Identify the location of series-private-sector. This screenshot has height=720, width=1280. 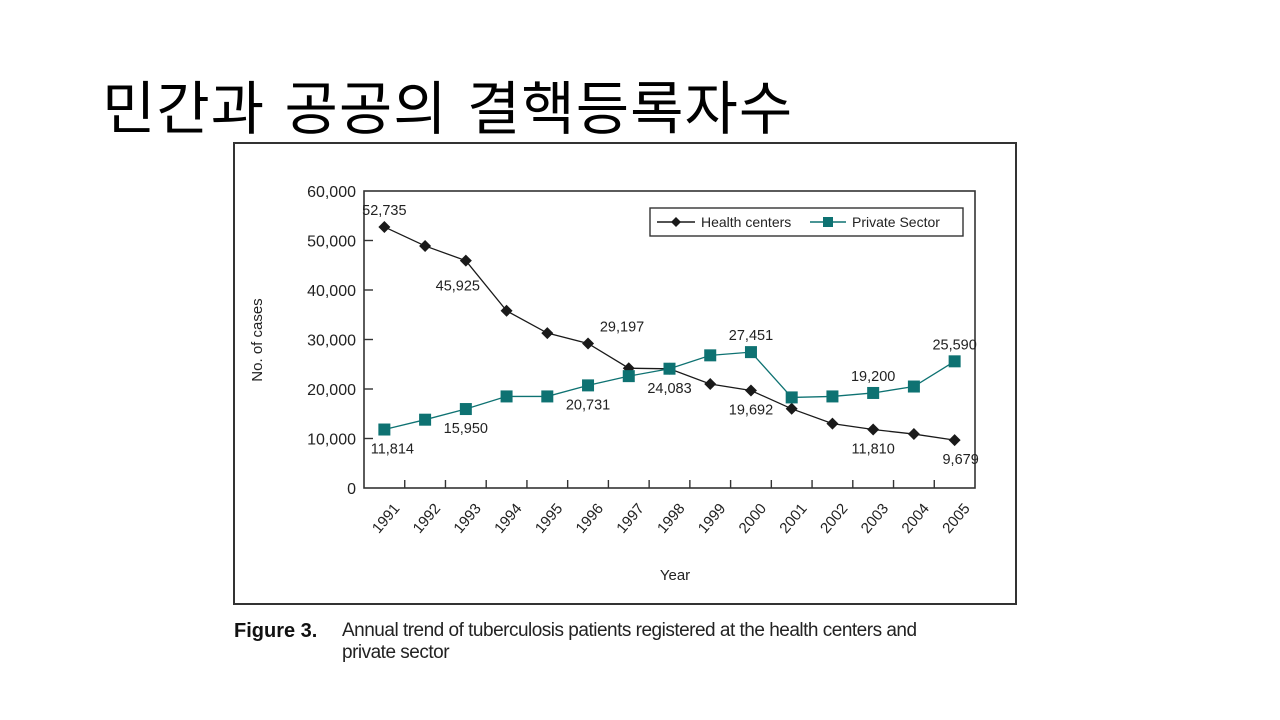
(669, 391).